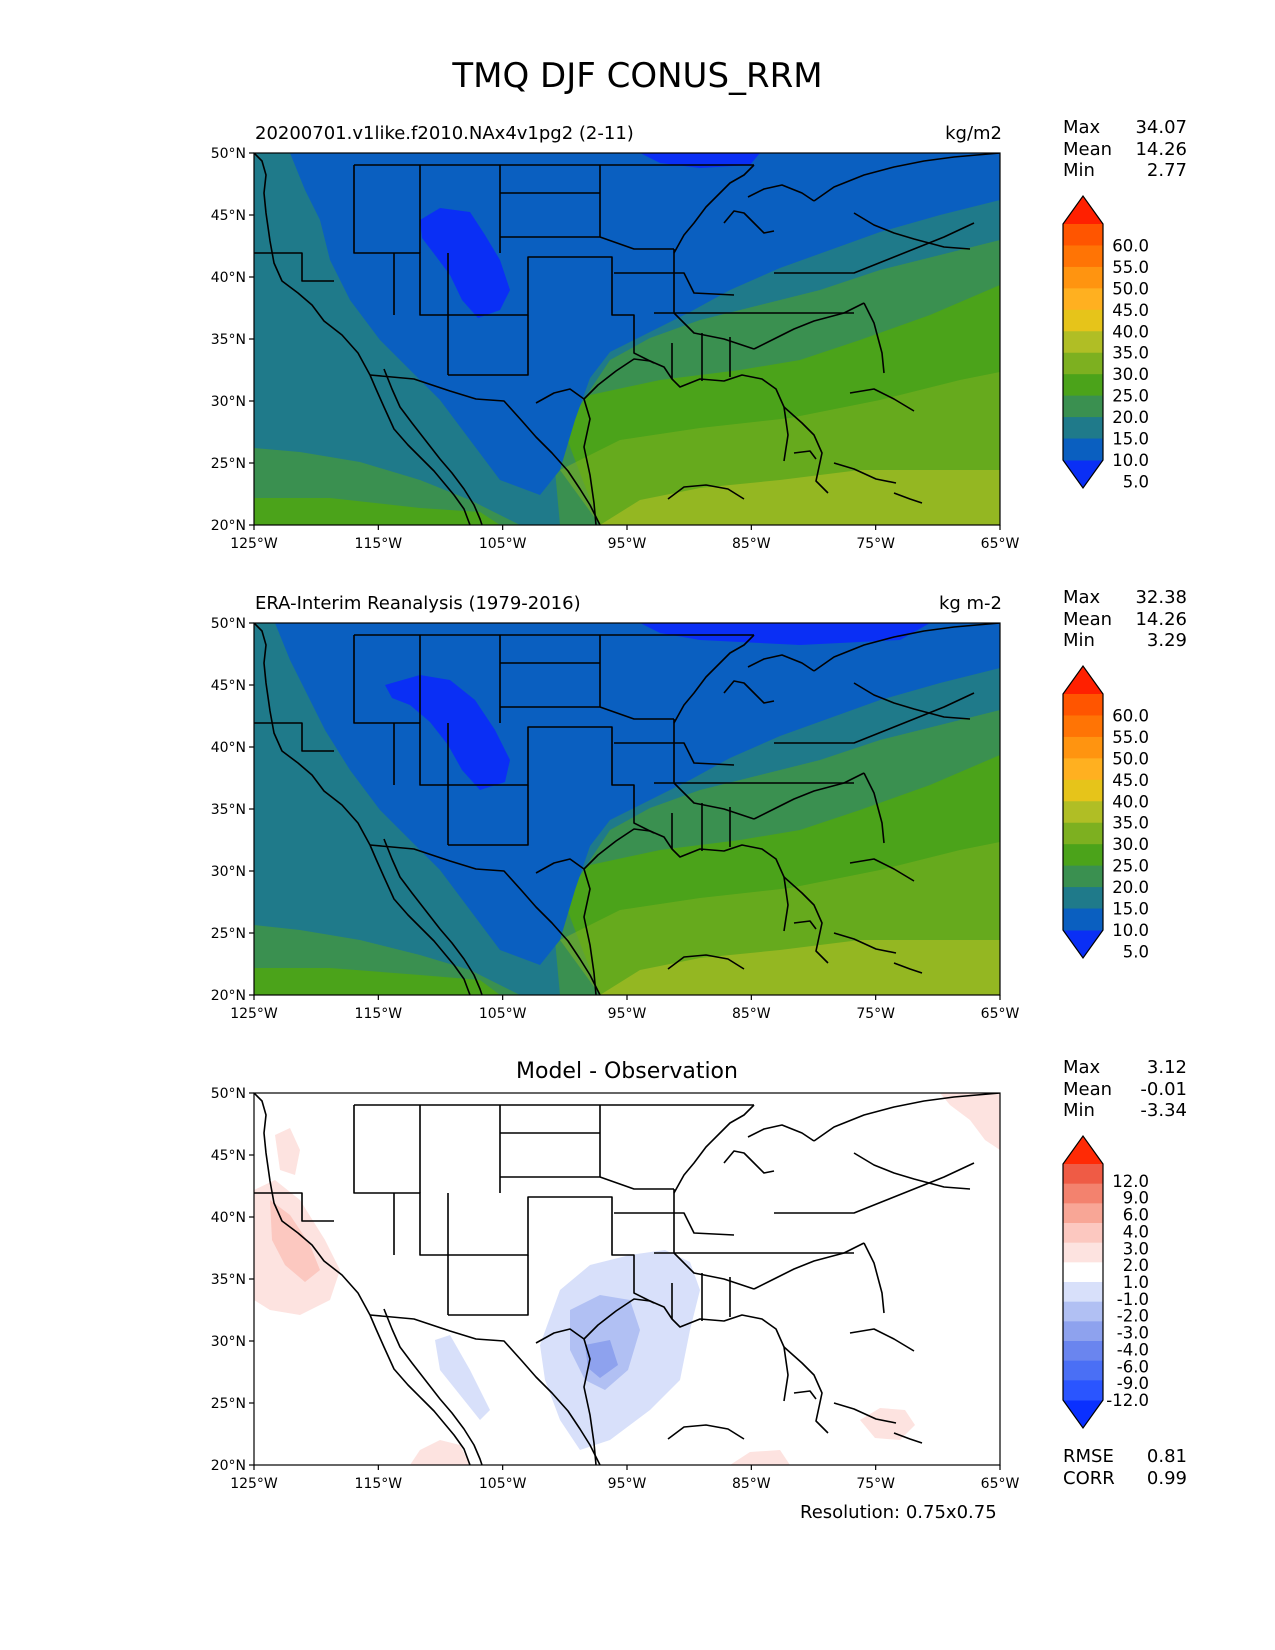 The image size is (1275, 1650). Describe the element at coordinates (1130, 909) in the screenshot. I see `colorbar-tick-label: 15.0` at that location.